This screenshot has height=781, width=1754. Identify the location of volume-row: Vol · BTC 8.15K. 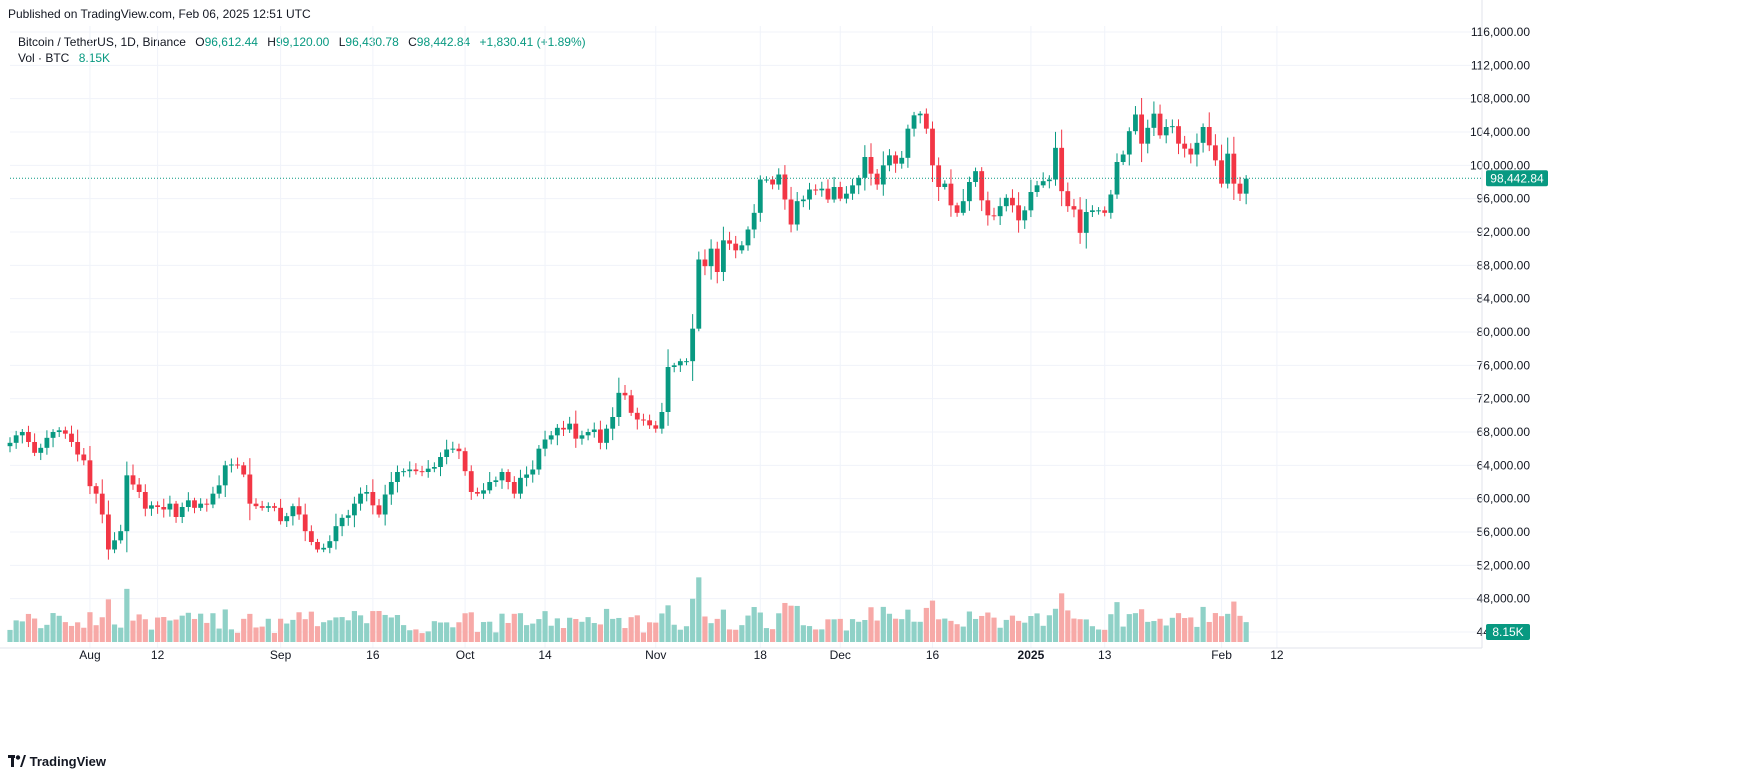
(302, 58).